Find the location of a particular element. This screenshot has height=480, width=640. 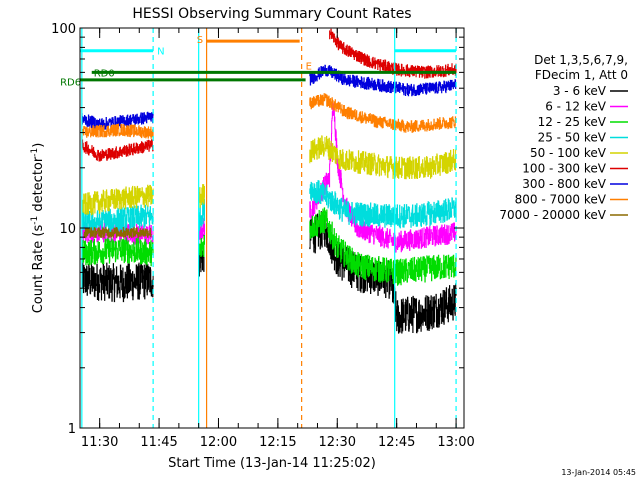

legend-entry-label: 7000 - 20000 keV is located at coordinates (552, 215).